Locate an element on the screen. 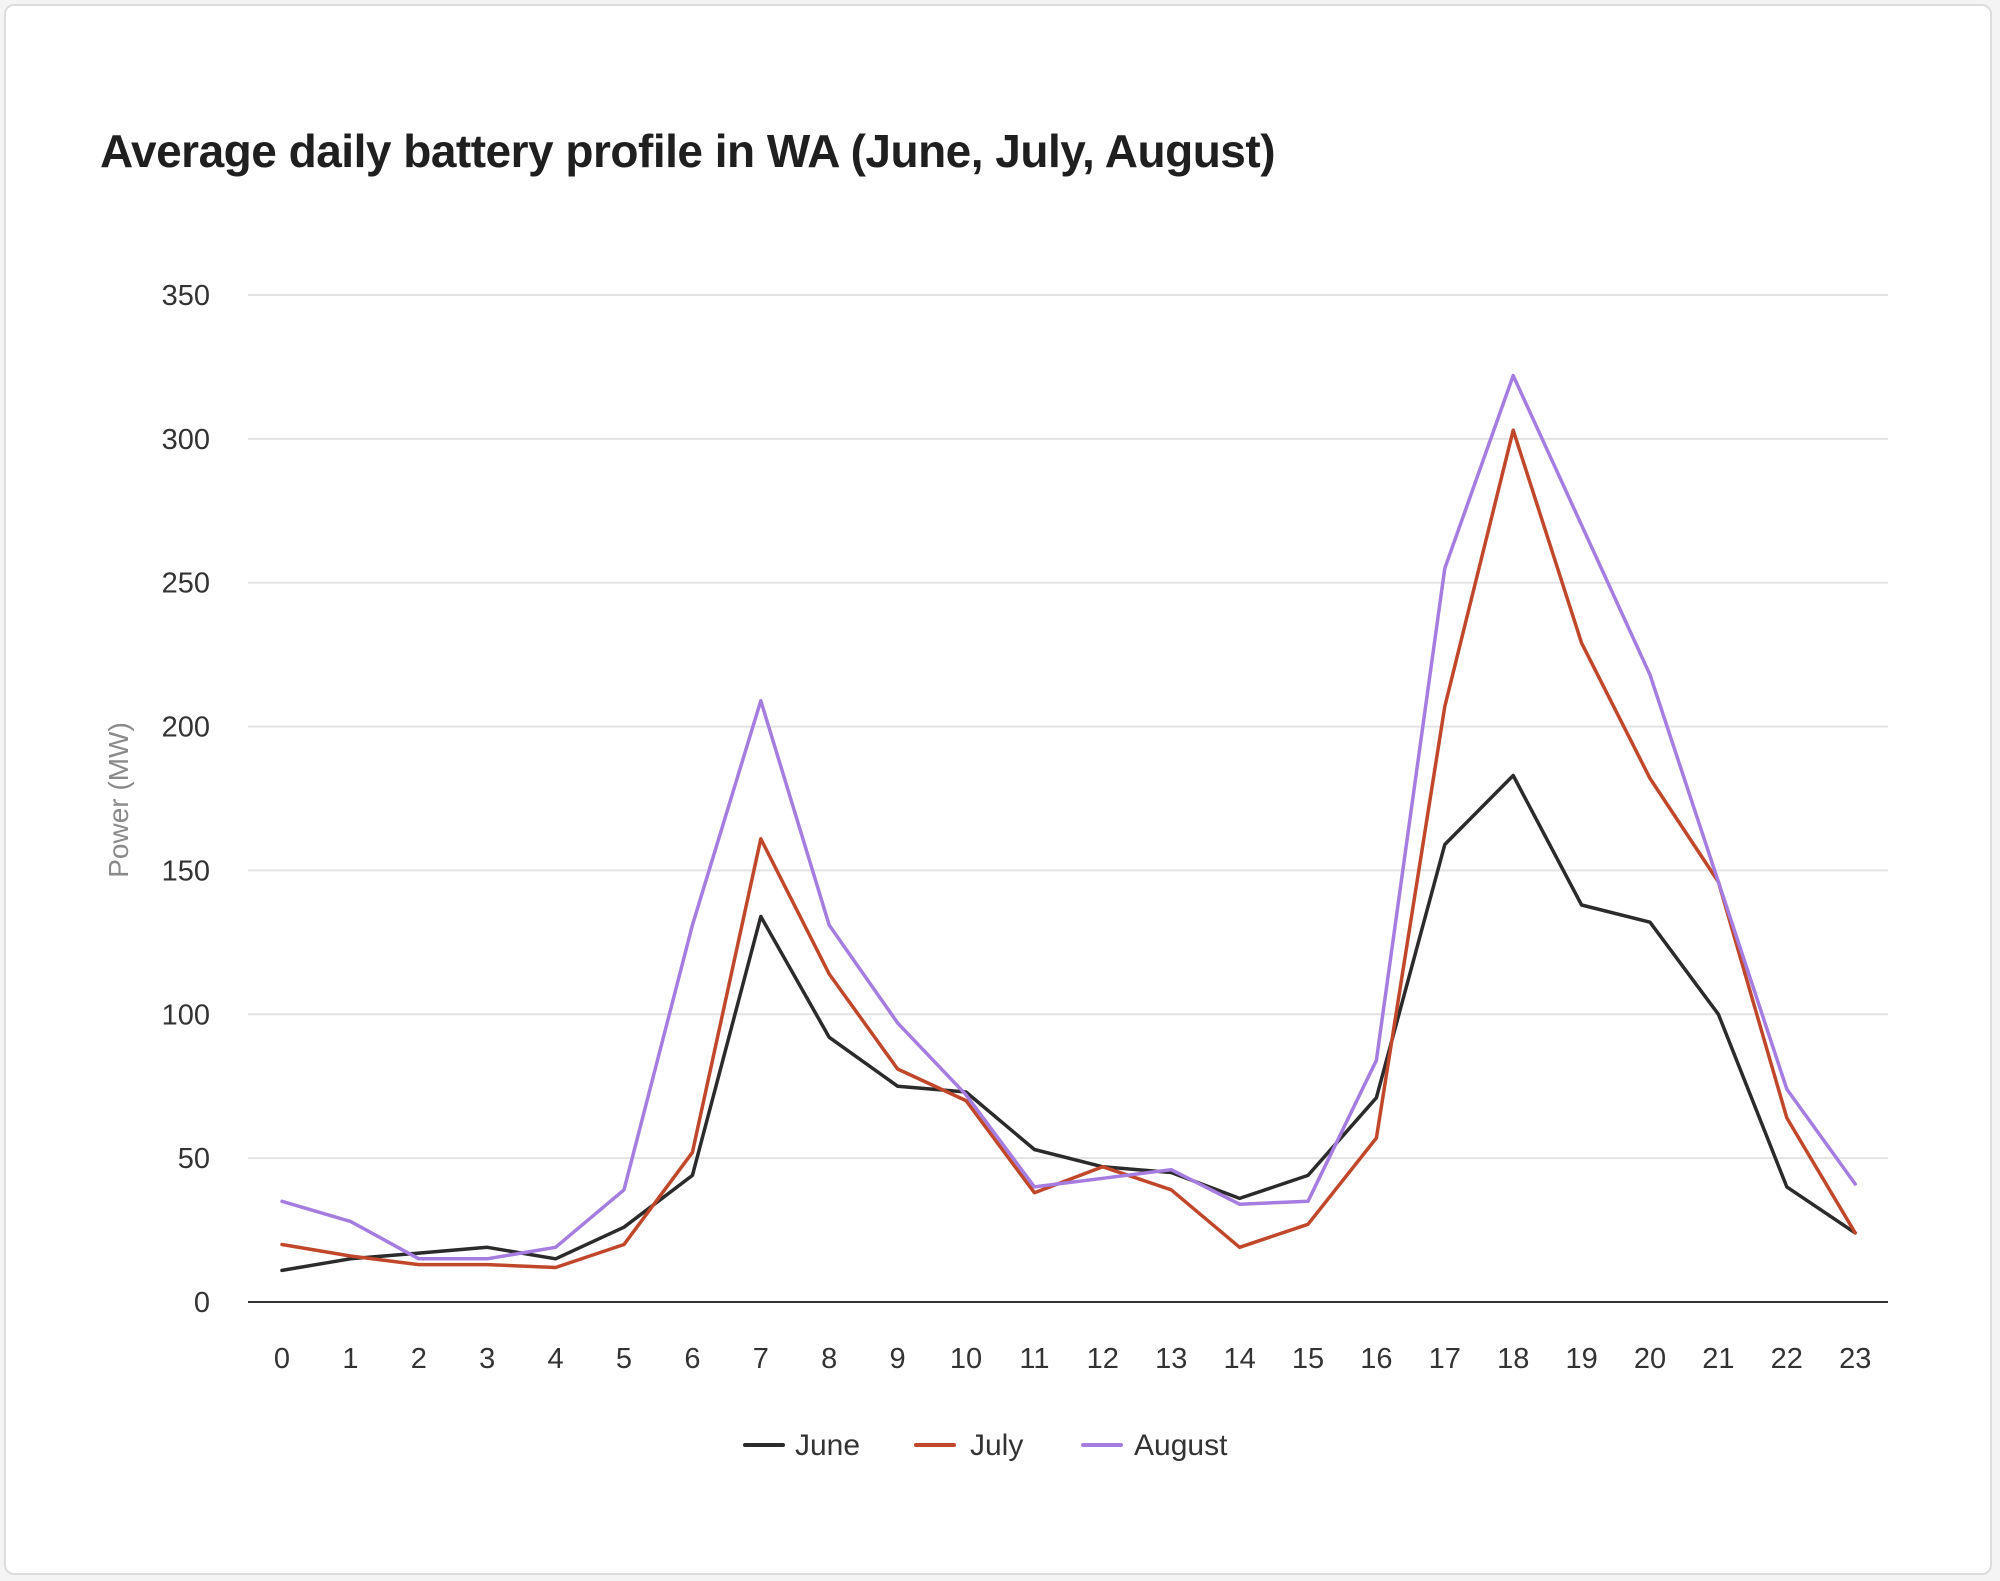 The height and width of the screenshot is (1581, 2000). x-tick-label: 1 is located at coordinates (350, 1359).